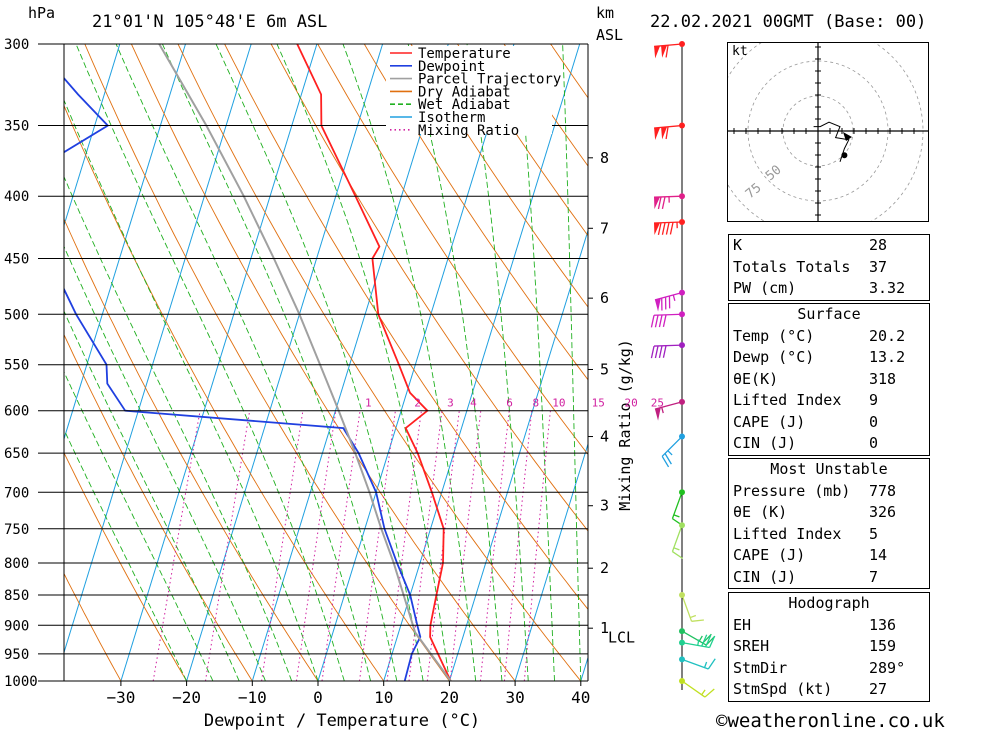  I want to click on index-label: EH, so click(742, 624).